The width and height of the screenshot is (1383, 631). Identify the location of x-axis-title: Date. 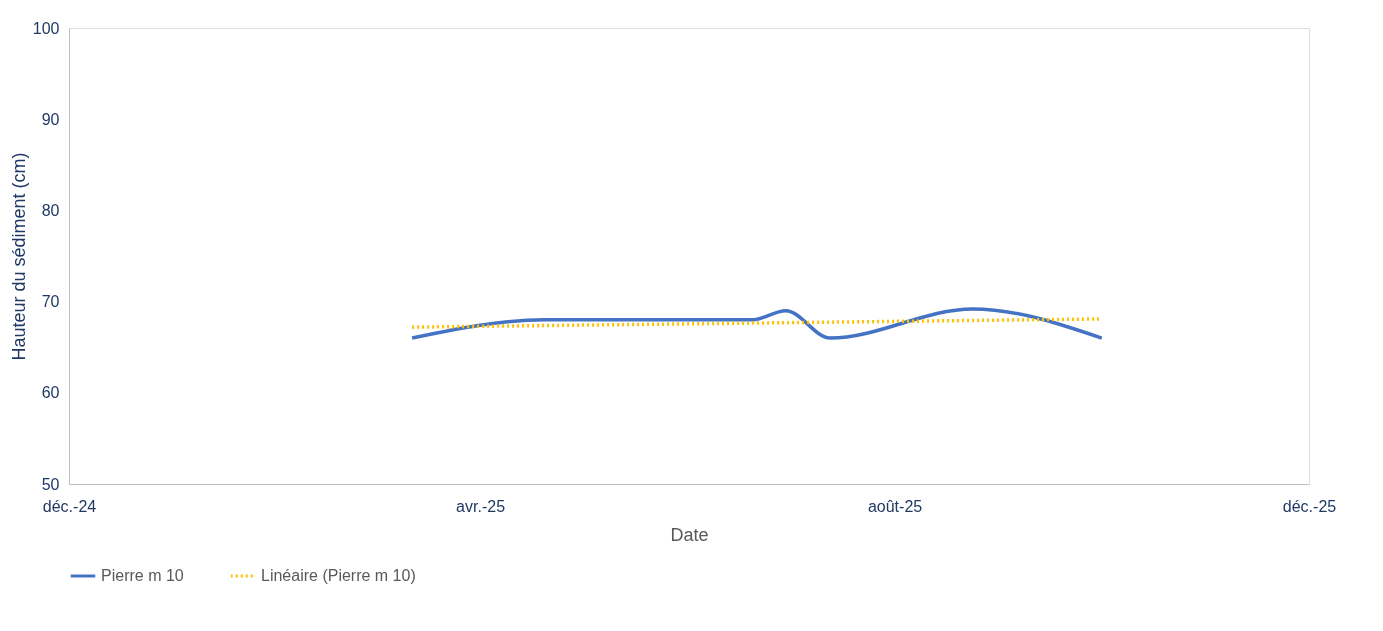
(689, 534).